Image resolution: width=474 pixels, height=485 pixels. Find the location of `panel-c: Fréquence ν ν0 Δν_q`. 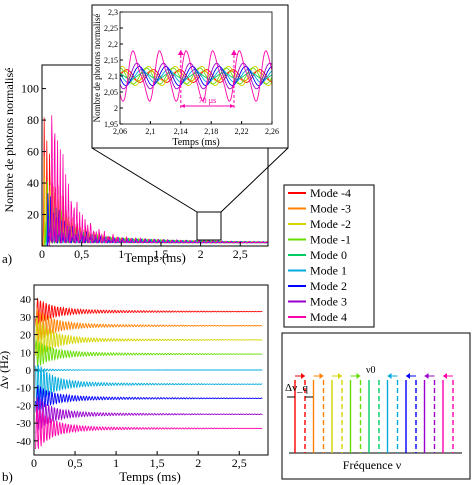

panel-c: Fréquence ν ν0 Δν_q is located at coordinates (376, 406).